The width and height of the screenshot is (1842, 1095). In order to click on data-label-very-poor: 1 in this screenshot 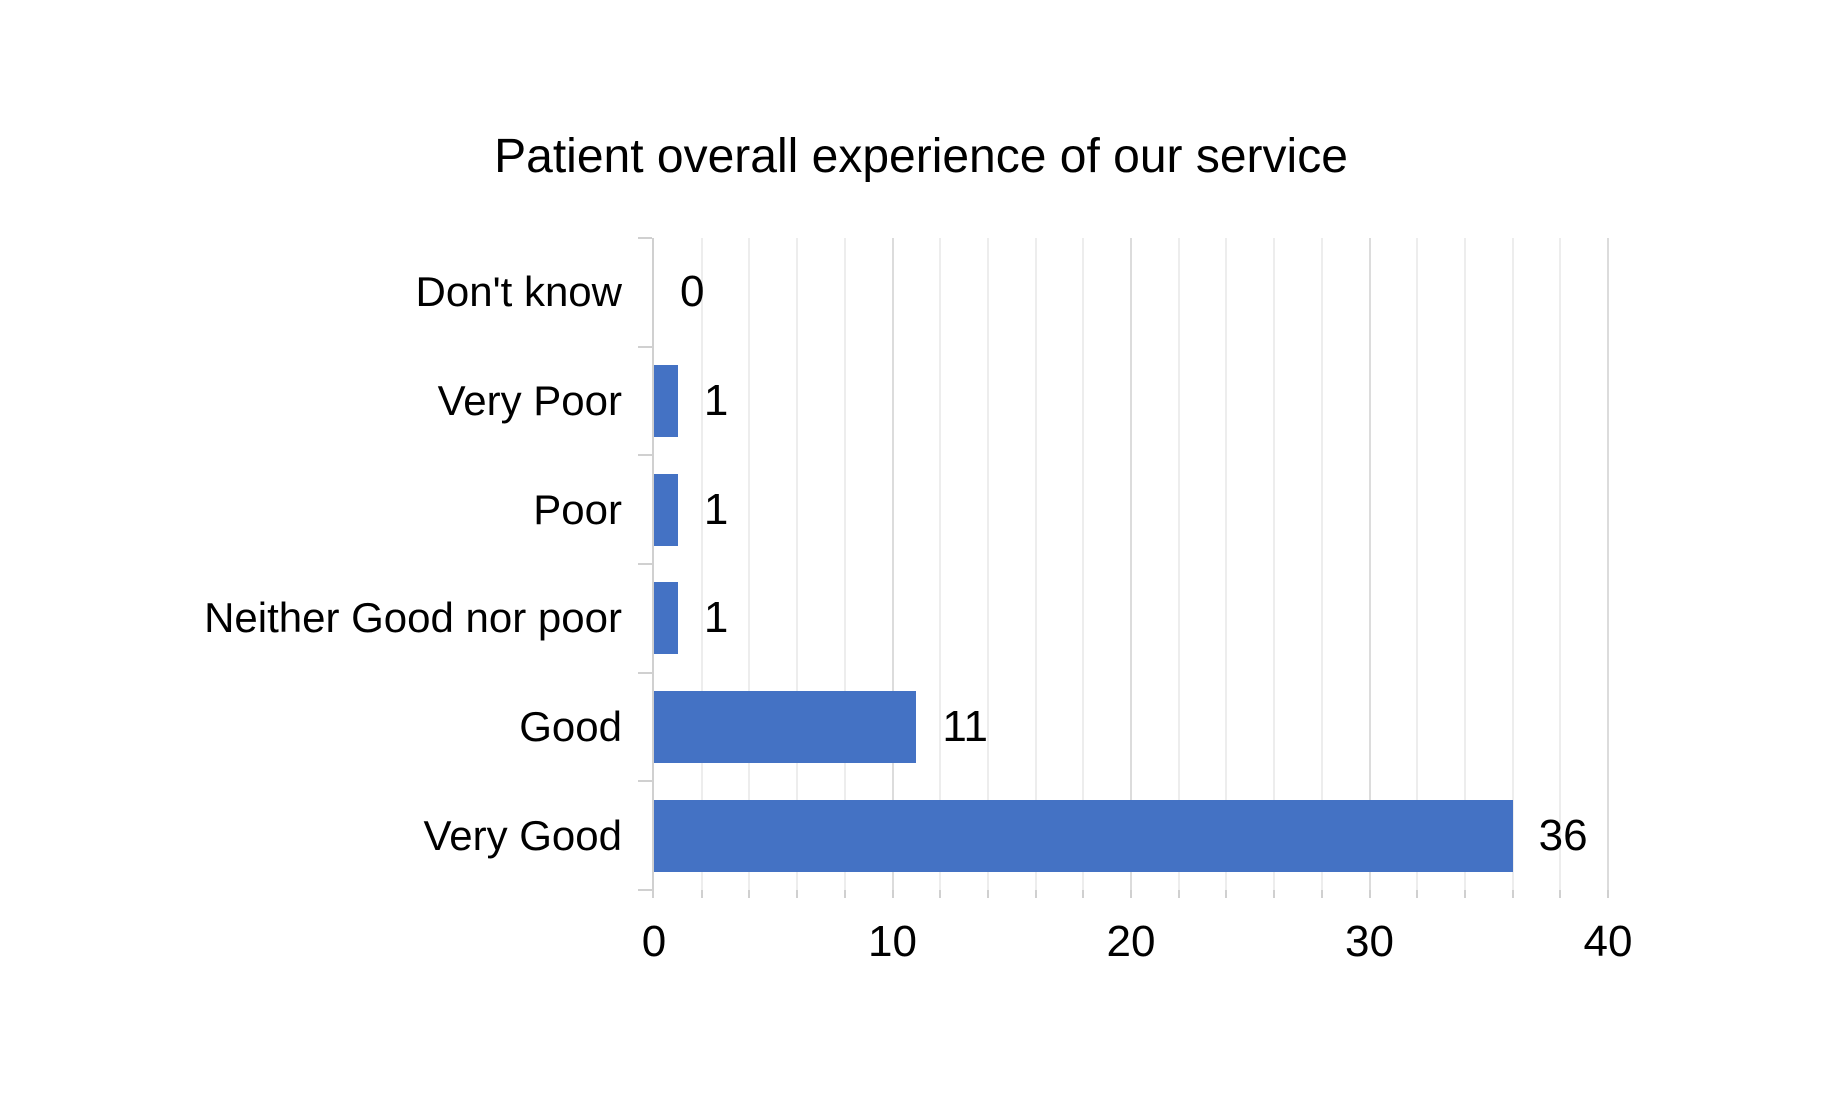, I will do `click(716, 400)`.